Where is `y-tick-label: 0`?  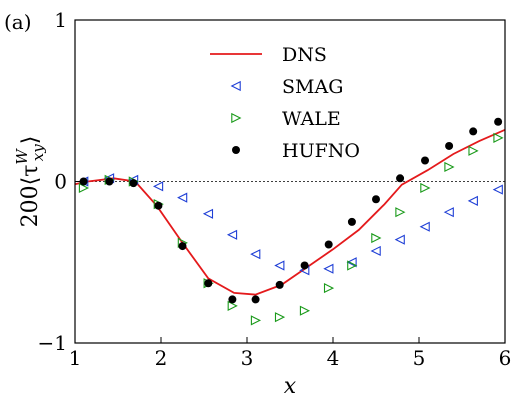 y-tick-label: 0 is located at coordinates (60, 182).